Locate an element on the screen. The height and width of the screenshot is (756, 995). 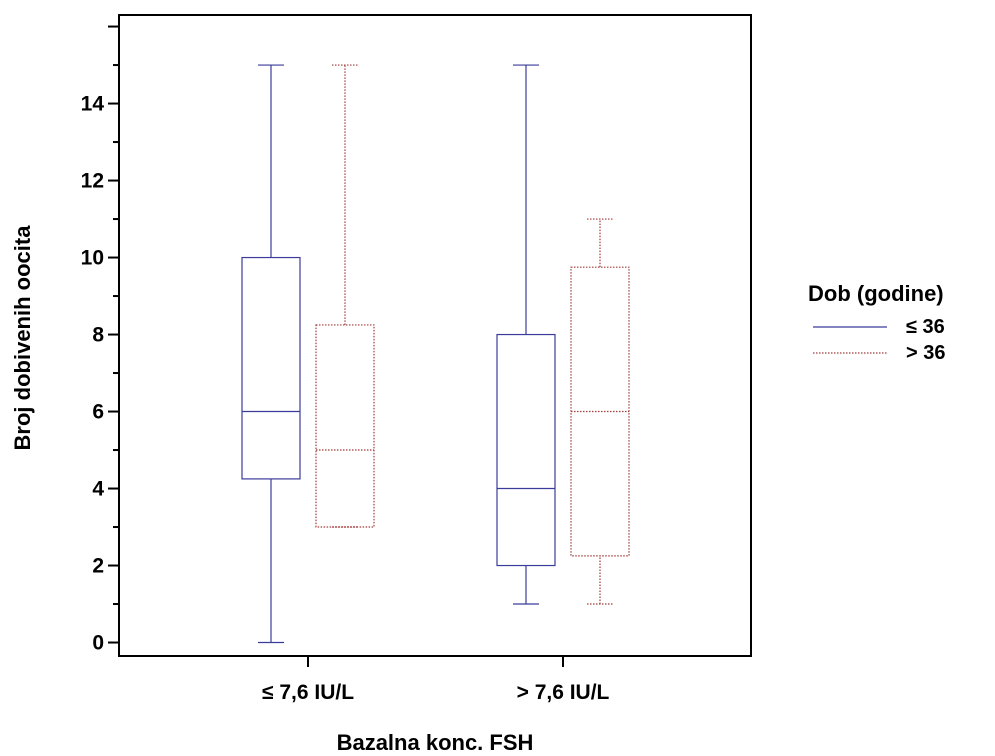
y-tick-label: 0 is located at coordinates (98, 643).